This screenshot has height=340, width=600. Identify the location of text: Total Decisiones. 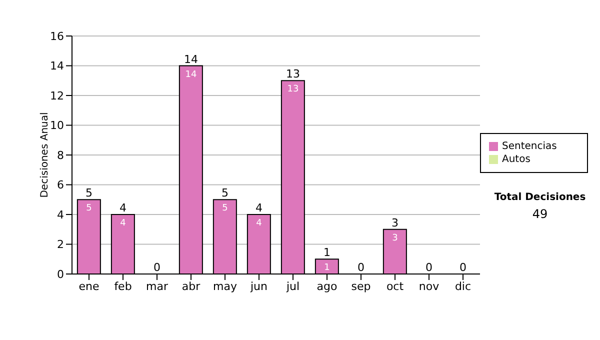
(540, 197).